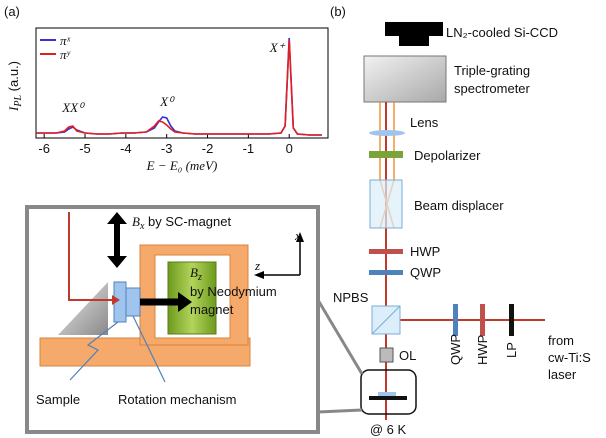  Describe the element at coordinates (13, 78) in the screenshot. I see `y-label-unit: (a.u.)` at that location.